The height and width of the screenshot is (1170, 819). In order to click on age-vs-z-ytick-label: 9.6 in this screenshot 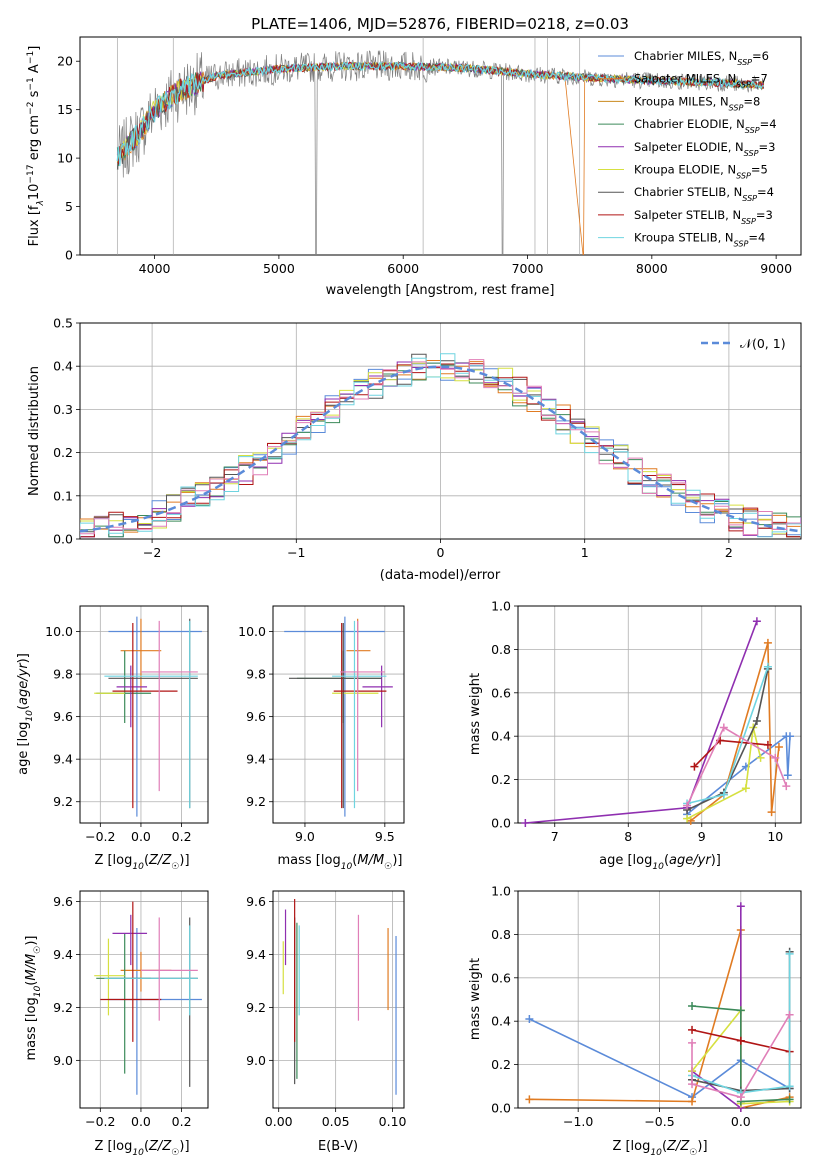, I will do `click(63, 716)`.